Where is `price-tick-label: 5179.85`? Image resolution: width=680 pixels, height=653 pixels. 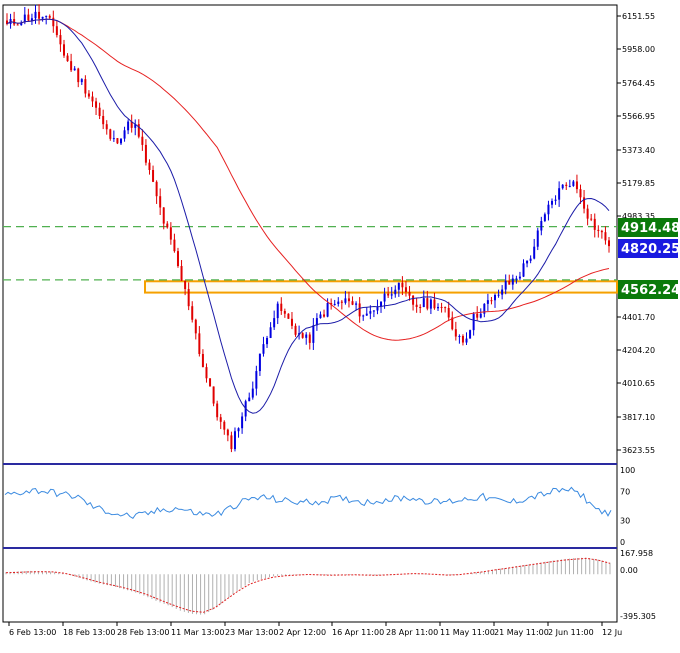 price-tick-label: 5179.85 is located at coordinates (638, 183).